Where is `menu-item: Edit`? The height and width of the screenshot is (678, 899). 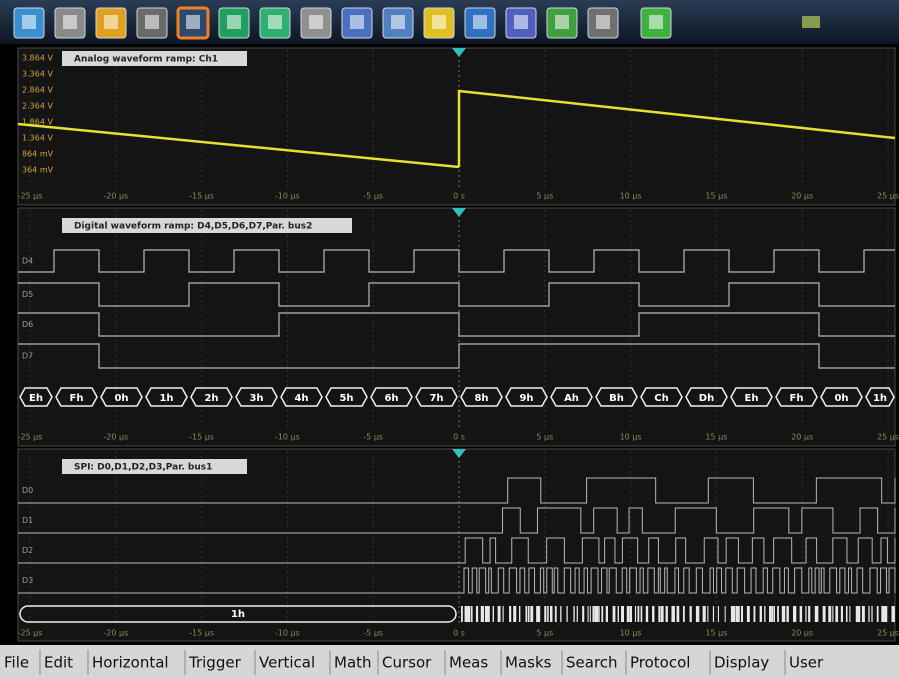 menu-item: Edit is located at coordinates (58, 663).